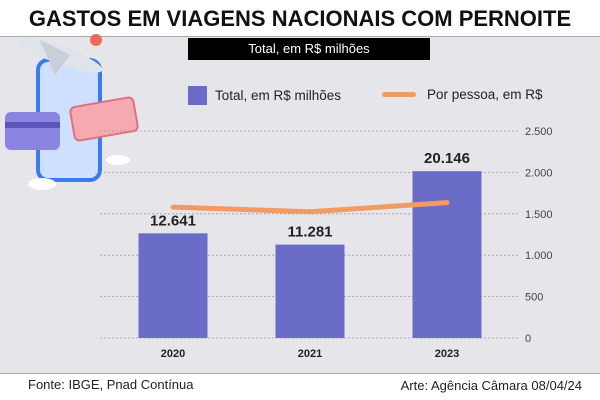  Describe the element at coordinates (399, 94) in the screenshot. I see `legend-swatch-line` at that location.